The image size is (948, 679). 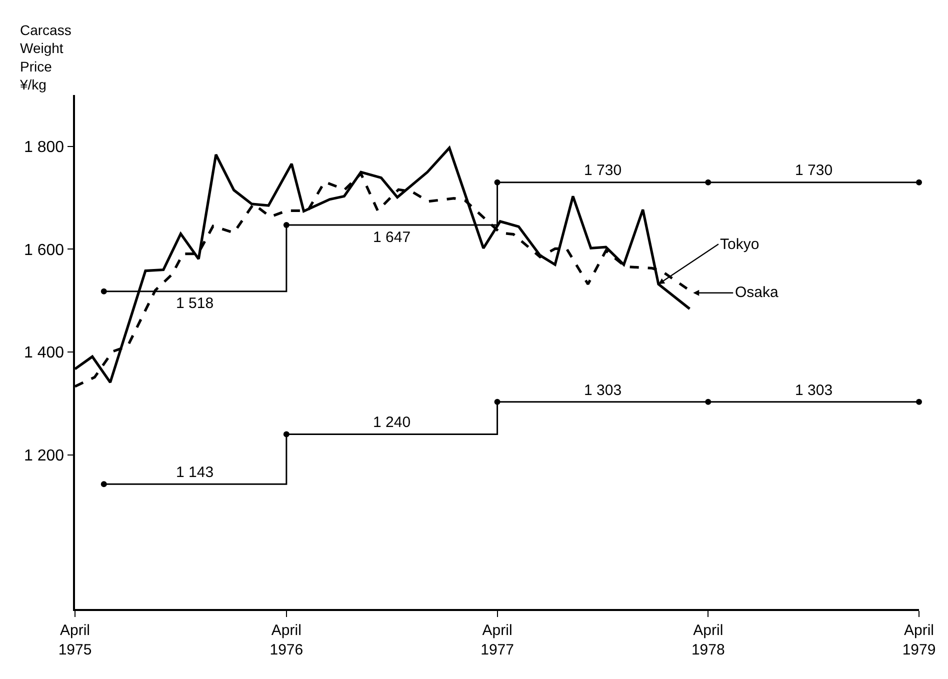 What do you see at coordinates (44, 455) in the screenshot?
I see `y-tick-label: 1 200` at bounding box center [44, 455].